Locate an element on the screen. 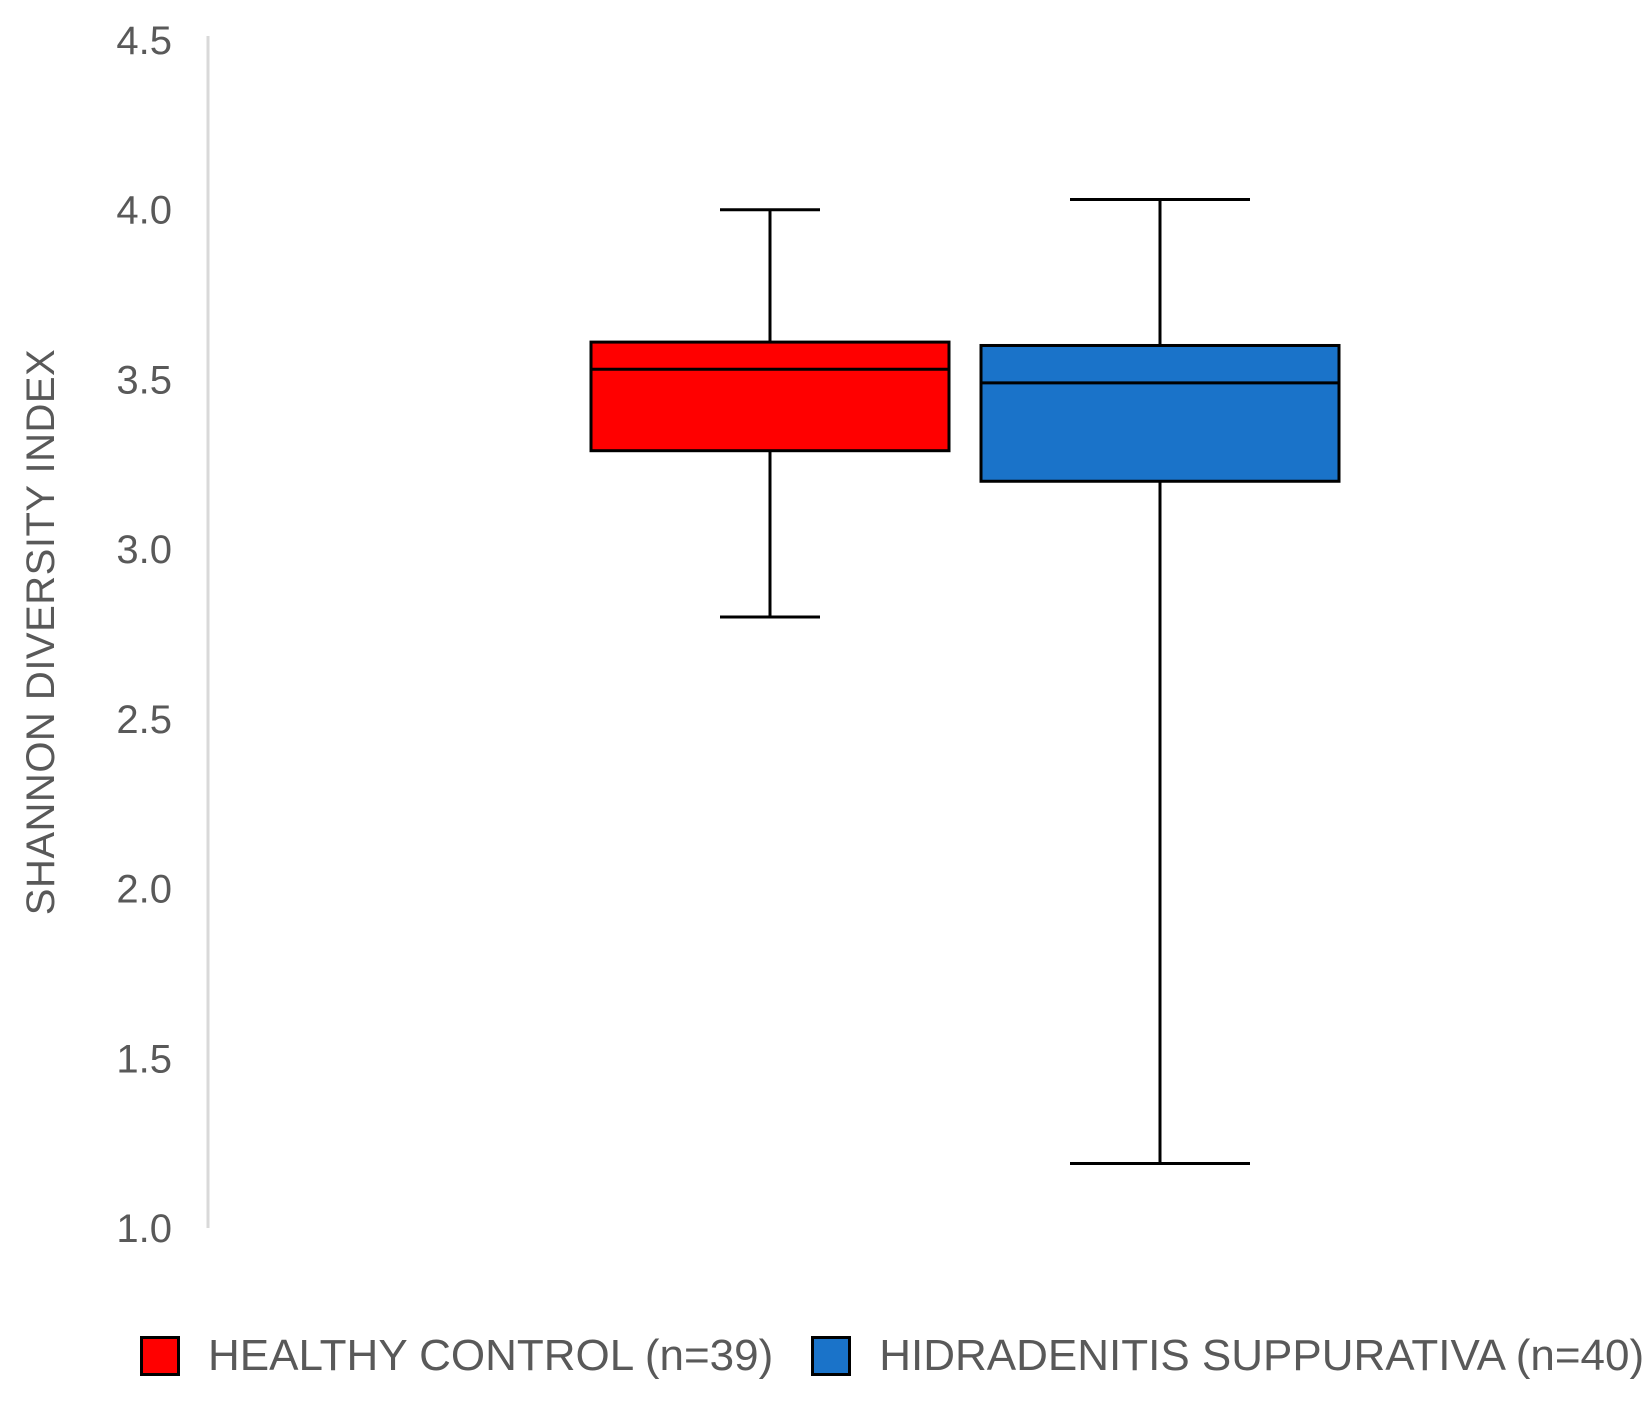 Image resolution: width=1644 pixels, height=1401 pixels. legend-label-hidradenitis-suppurativa: HIDRADENITIS SUPPURATIVA (n=40) is located at coordinates (1261, 1355).